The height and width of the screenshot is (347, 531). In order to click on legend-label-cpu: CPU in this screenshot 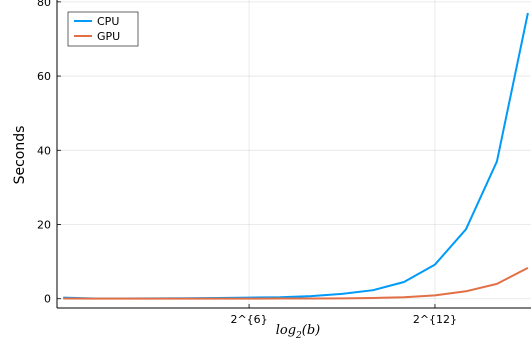, I will do `click(108, 21)`.